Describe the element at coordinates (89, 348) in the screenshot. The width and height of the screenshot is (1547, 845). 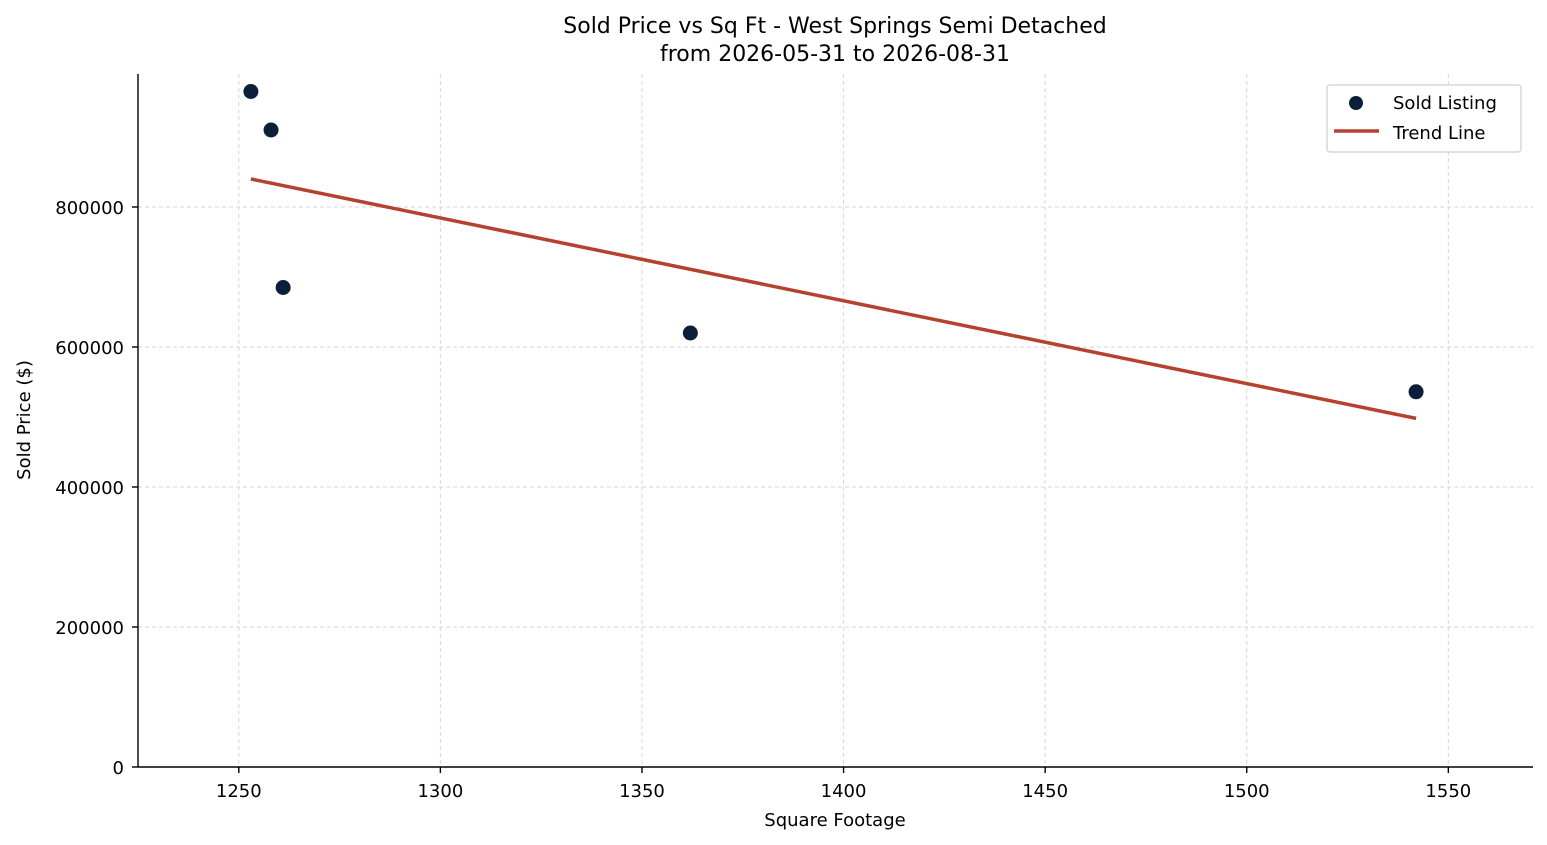
I see `y-tick-label: 600000` at that location.